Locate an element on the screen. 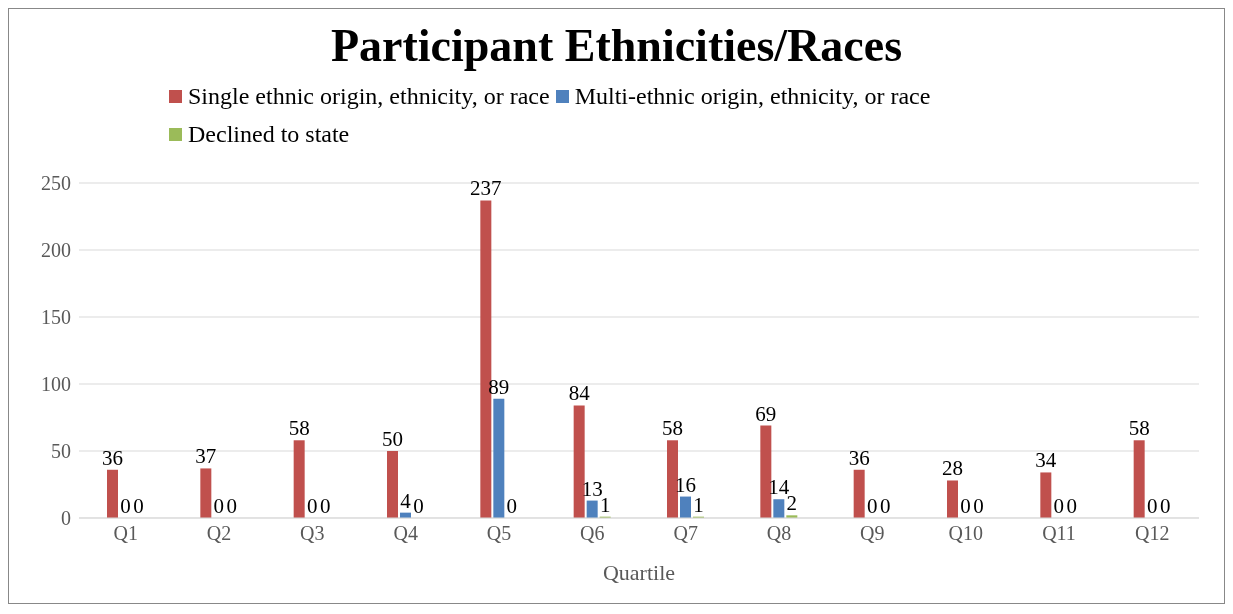  y-tick-label: 100 is located at coordinates (56, 384).